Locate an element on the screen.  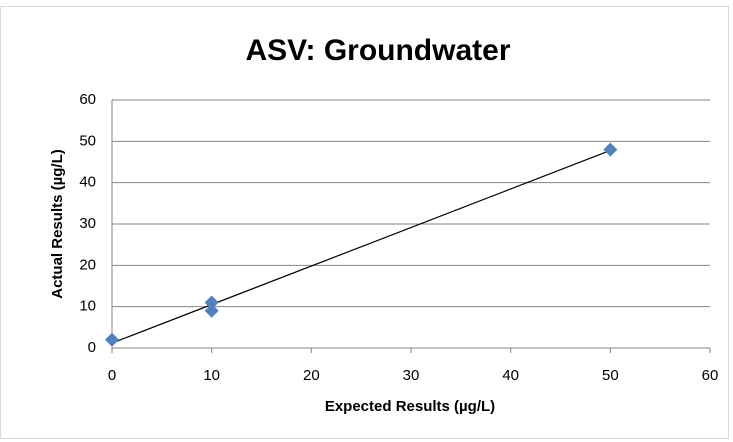
y-tick-label: 0 is located at coordinates (92, 347).